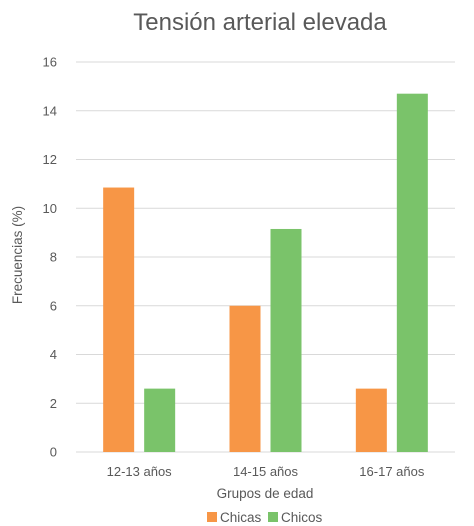 The height and width of the screenshot is (526, 474). What do you see at coordinates (265, 517) in the screenshot?
I see `legend: Chicas Chicos` at bounding box center [265, 517].